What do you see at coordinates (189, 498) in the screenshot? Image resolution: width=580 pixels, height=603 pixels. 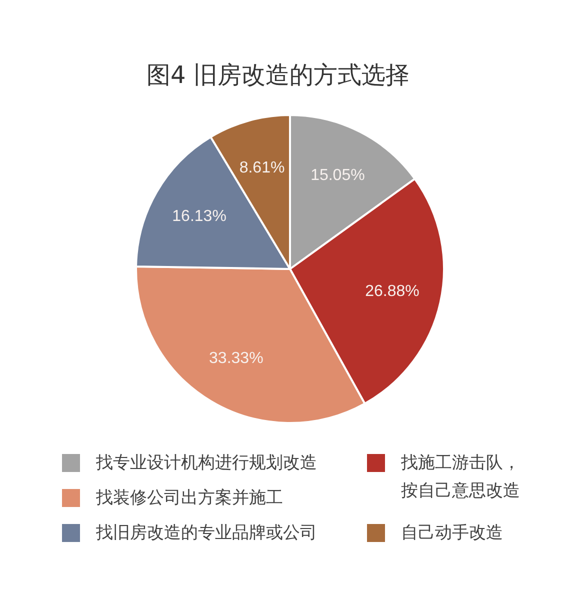 I see `legend-label: 找装修公司出方案并施工` at bounding box center [189, 498].